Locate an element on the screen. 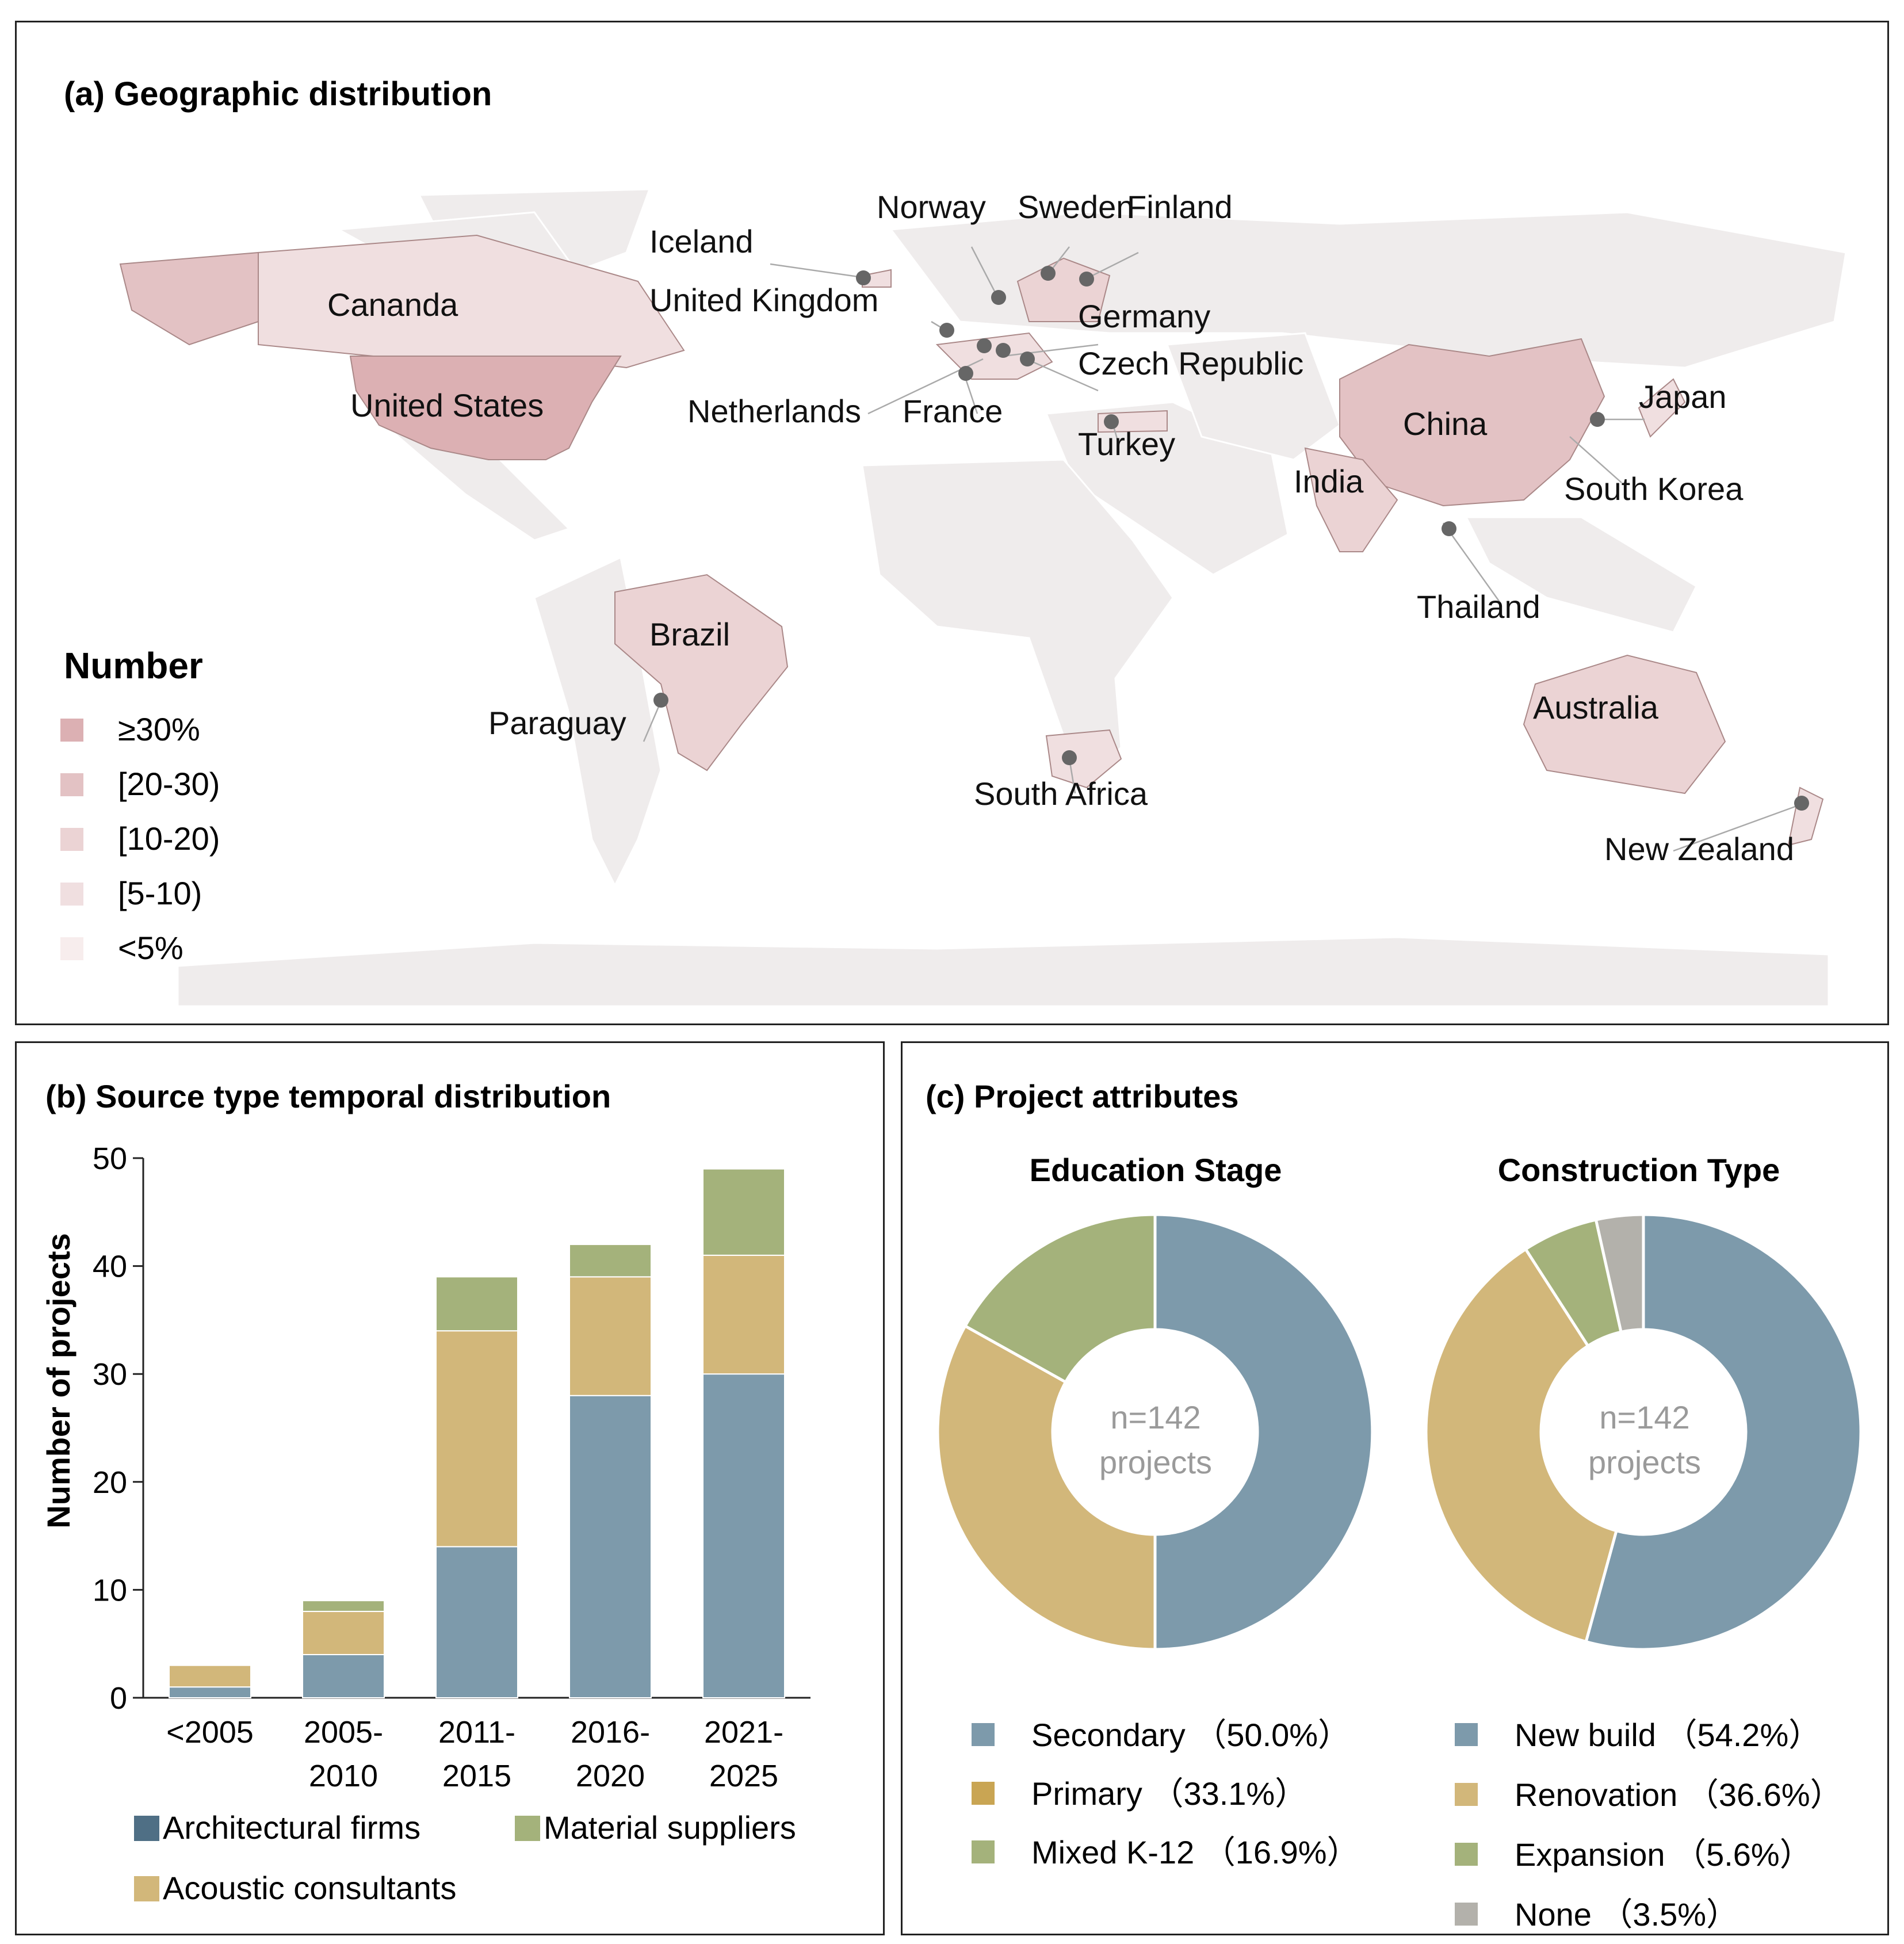 The height and width of the screenshot is (1944, 1904). legend-title: Number is located at coordinates (133, 665).